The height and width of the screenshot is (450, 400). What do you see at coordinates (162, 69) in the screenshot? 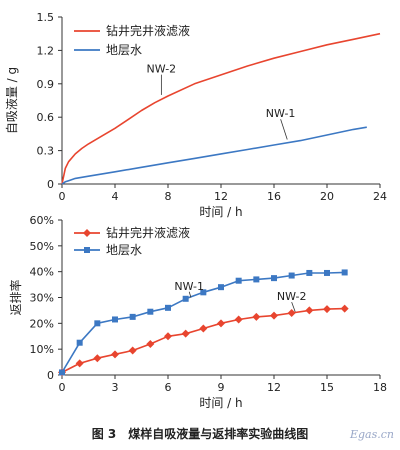
I see `chart1-annotation-label-1: NW-2` at bounding box center [162, 69].